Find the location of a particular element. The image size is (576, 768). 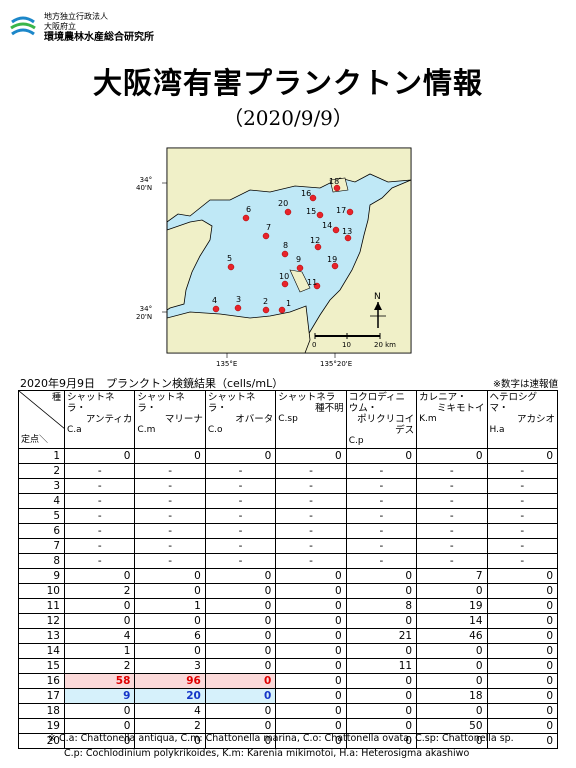

corner-cell: 種 定点＼ is located at coordinates (41, 419).